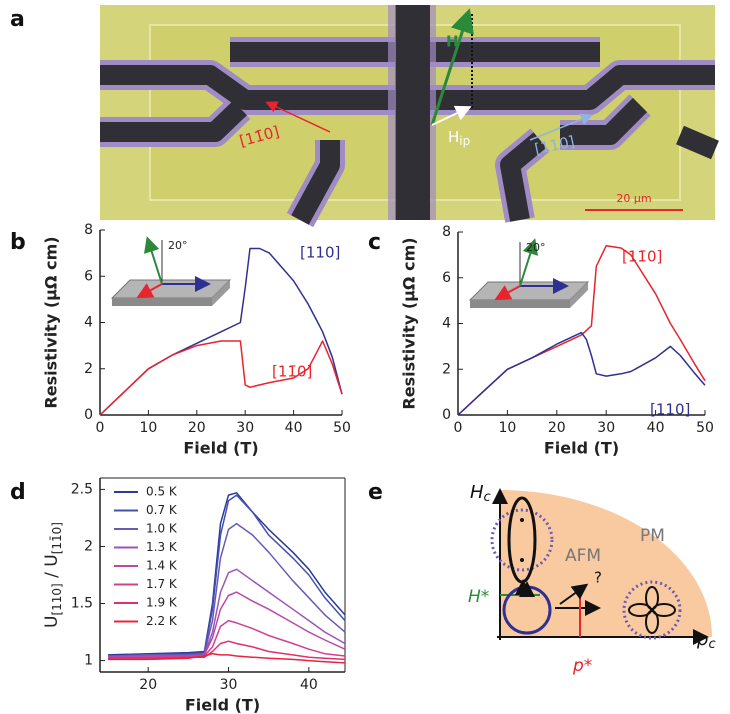  What do you see at coordinates (374, 242) in the screenshot?
I see `panel-label: c` at bounding box center [374, 242].